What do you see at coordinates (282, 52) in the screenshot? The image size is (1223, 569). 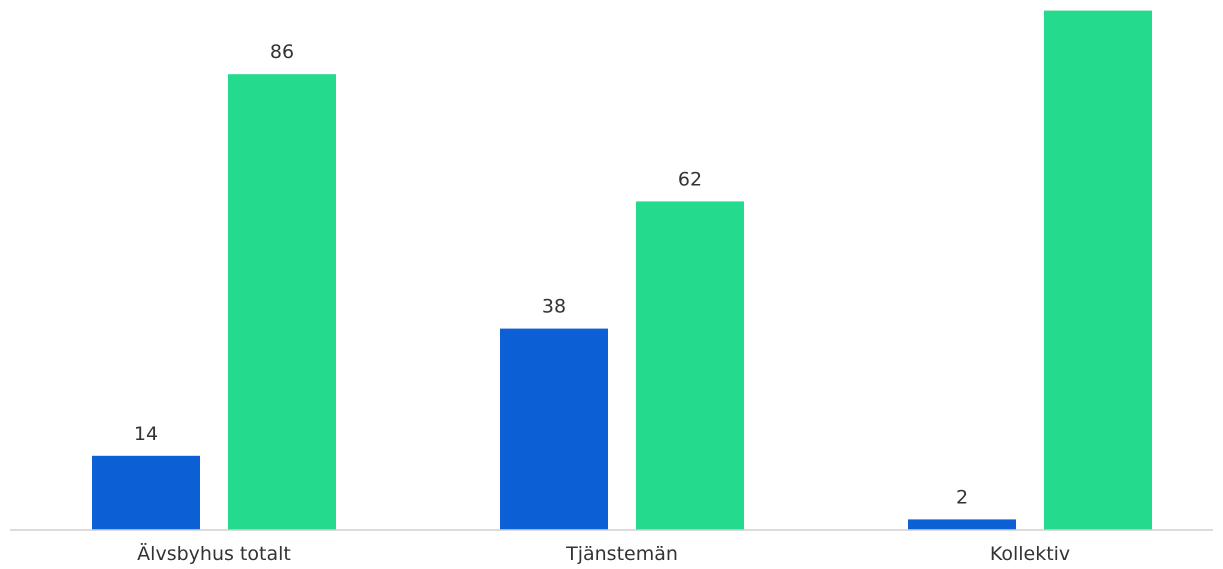 I see `bar-value-label-0-1: 86` at bounding box center [282, 52].